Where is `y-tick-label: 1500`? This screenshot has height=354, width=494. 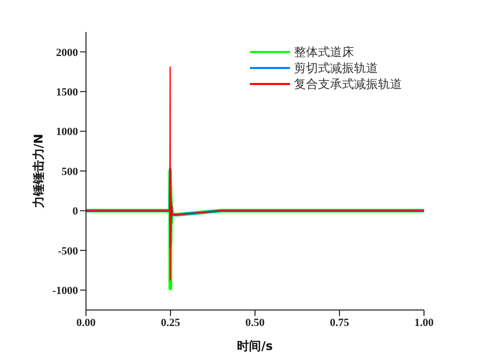
y-tick-label: 1500 is located at coordinates (67, 92).